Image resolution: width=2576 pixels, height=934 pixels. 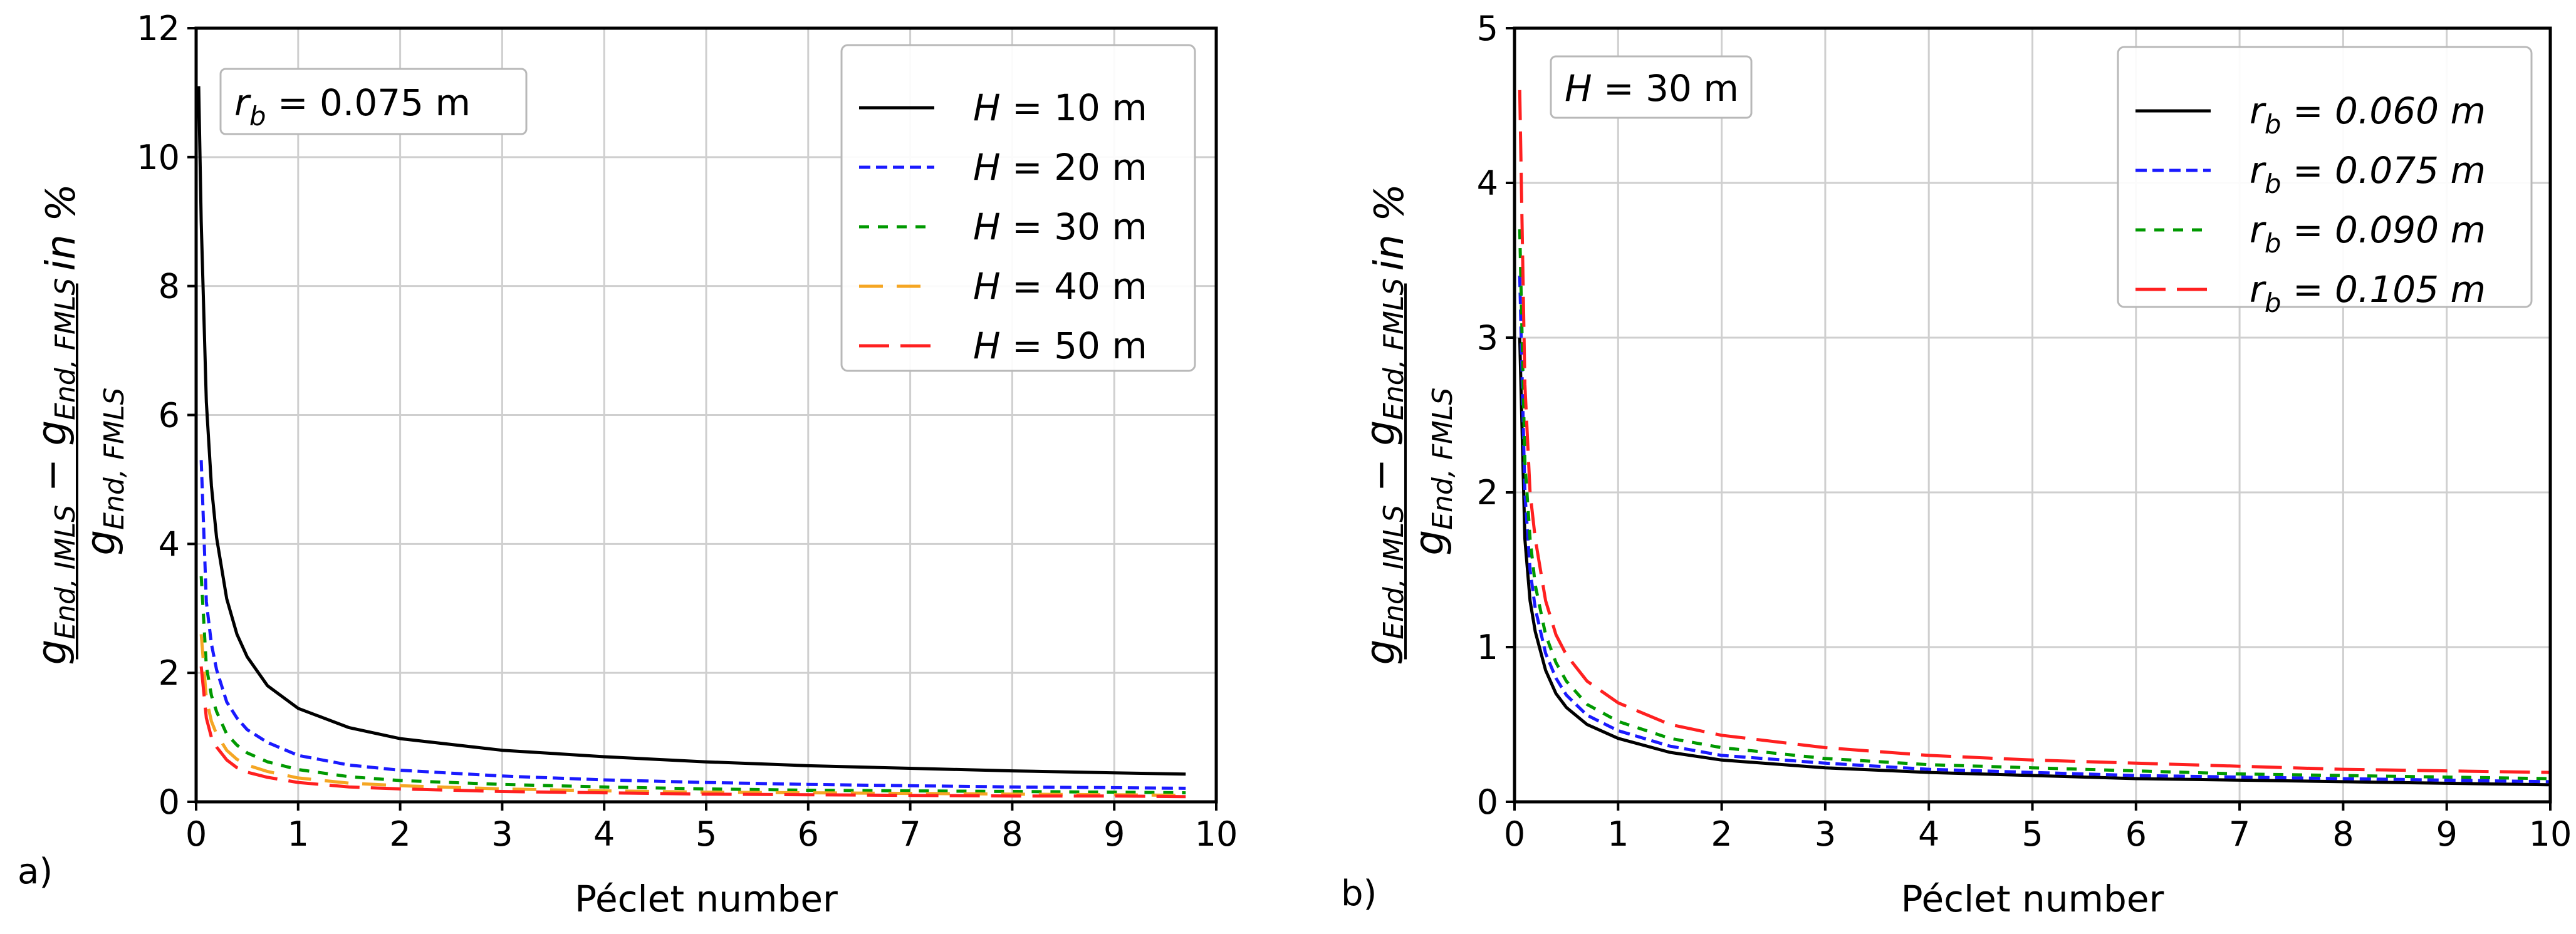 I want to click on y-tick-label: 8, so click(x=169, y=287).